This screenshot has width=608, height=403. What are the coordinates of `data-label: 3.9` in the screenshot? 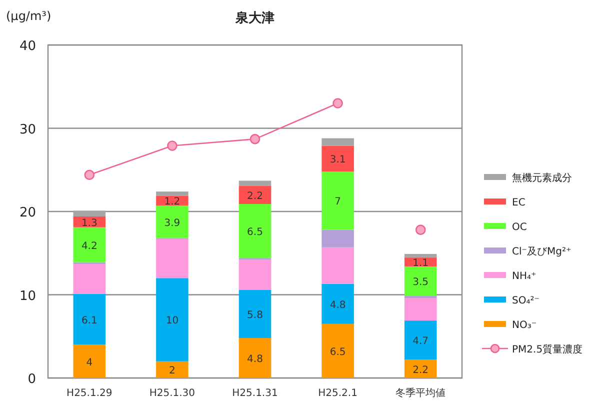 It's located at (172, 223).